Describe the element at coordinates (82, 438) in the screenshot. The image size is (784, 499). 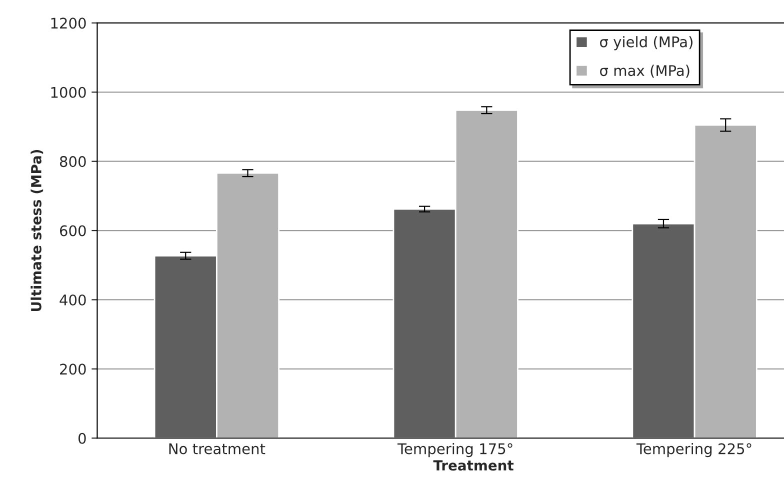
I see `y-tick-label: 0` at that location.